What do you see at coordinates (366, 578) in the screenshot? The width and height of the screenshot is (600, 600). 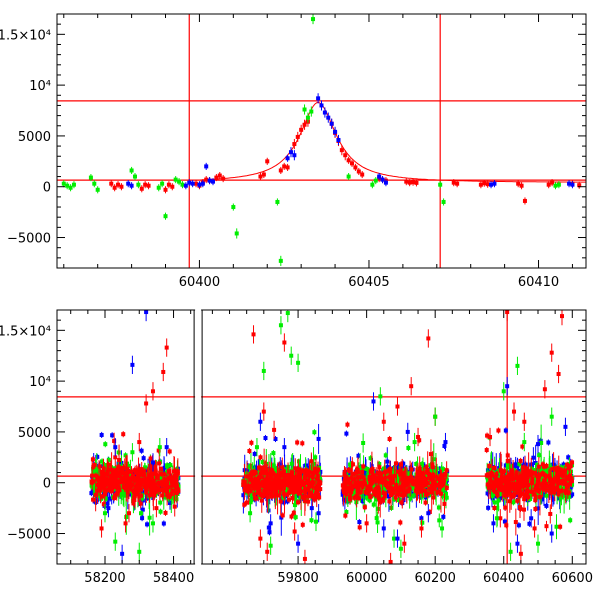 I see `x-tick-label: 60000` at bounding box center [366, 578].